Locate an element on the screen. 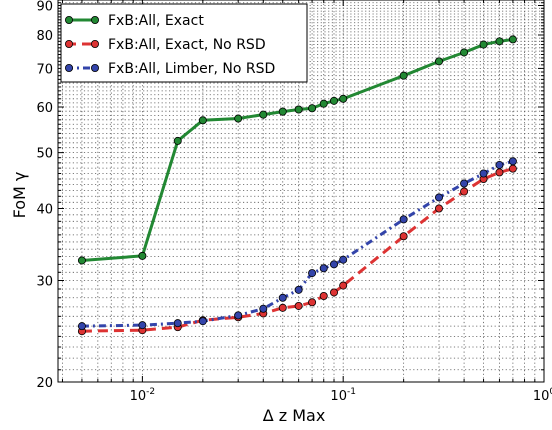 Image resolution: width=552 pixels, height=430 pixels. legend-entry: FxB:All, Exact is located at coordinates (134, 21).